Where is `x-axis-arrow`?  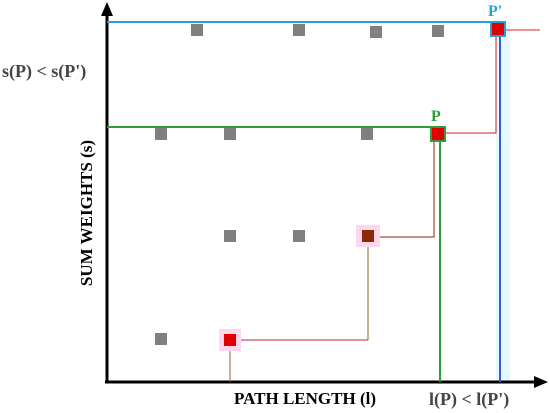 x-axis-arrow is located at coordinates (541, 382).